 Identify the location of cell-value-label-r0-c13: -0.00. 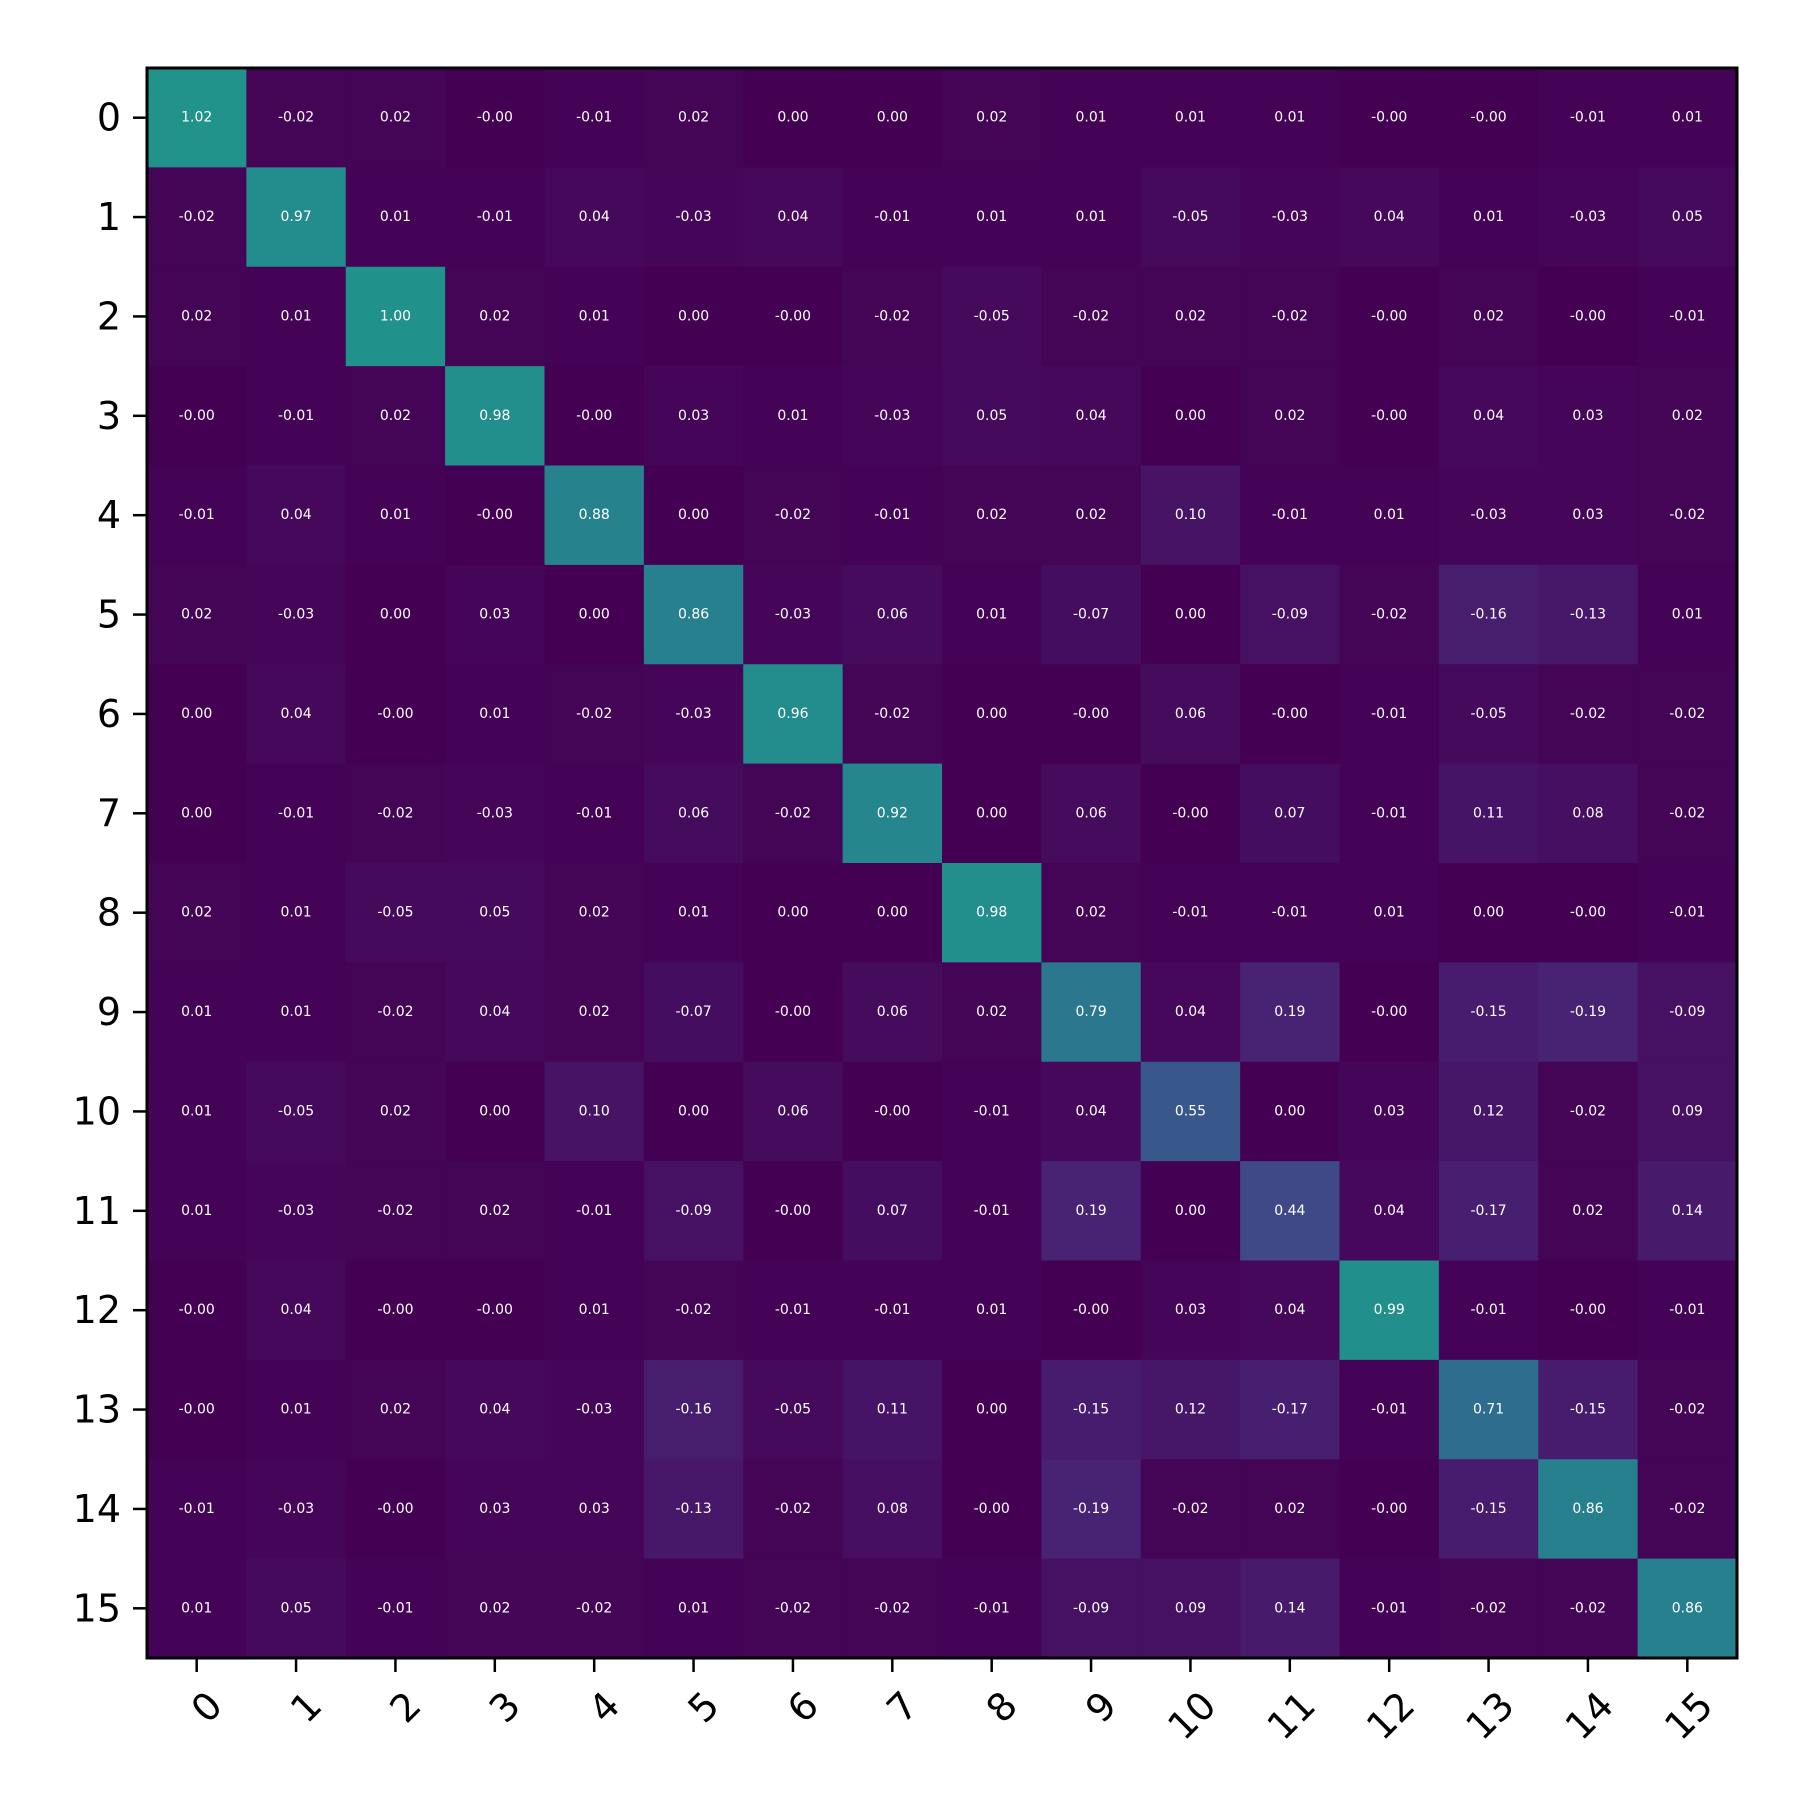
(1488, 118).